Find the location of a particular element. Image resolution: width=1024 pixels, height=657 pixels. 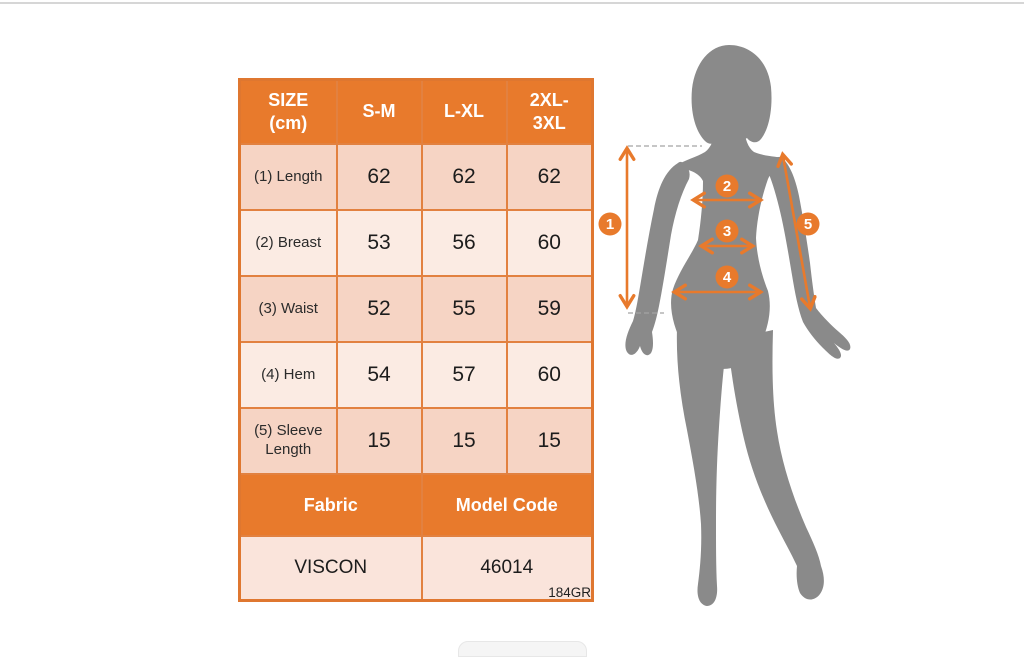

marker-2-circle is located at coordinates (727, 186).